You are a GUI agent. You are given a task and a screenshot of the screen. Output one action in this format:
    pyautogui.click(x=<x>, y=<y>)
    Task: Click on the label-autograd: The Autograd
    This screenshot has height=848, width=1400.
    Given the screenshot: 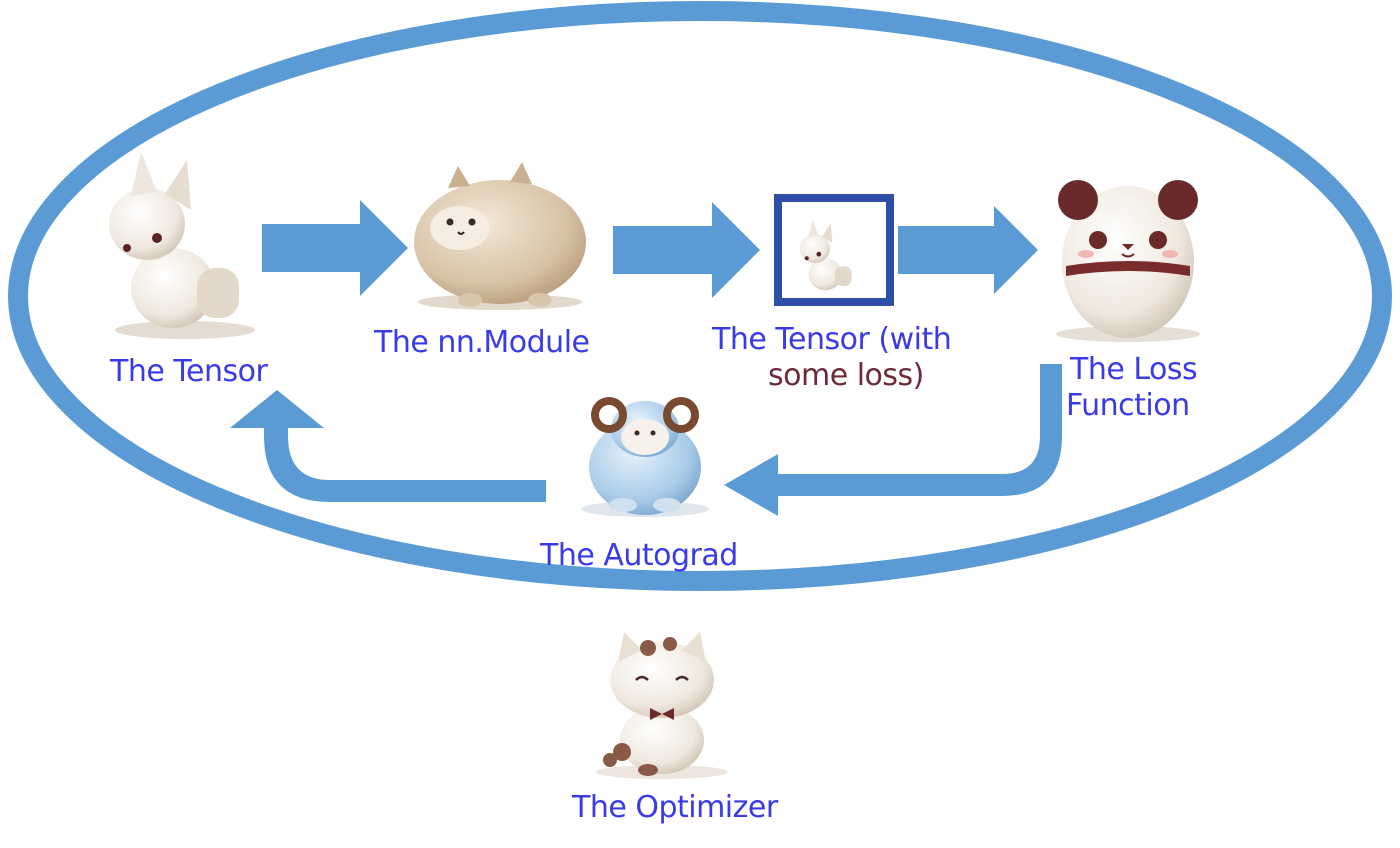 What is the action you would take?
    pyautogui.click(x=639, y=555)
    